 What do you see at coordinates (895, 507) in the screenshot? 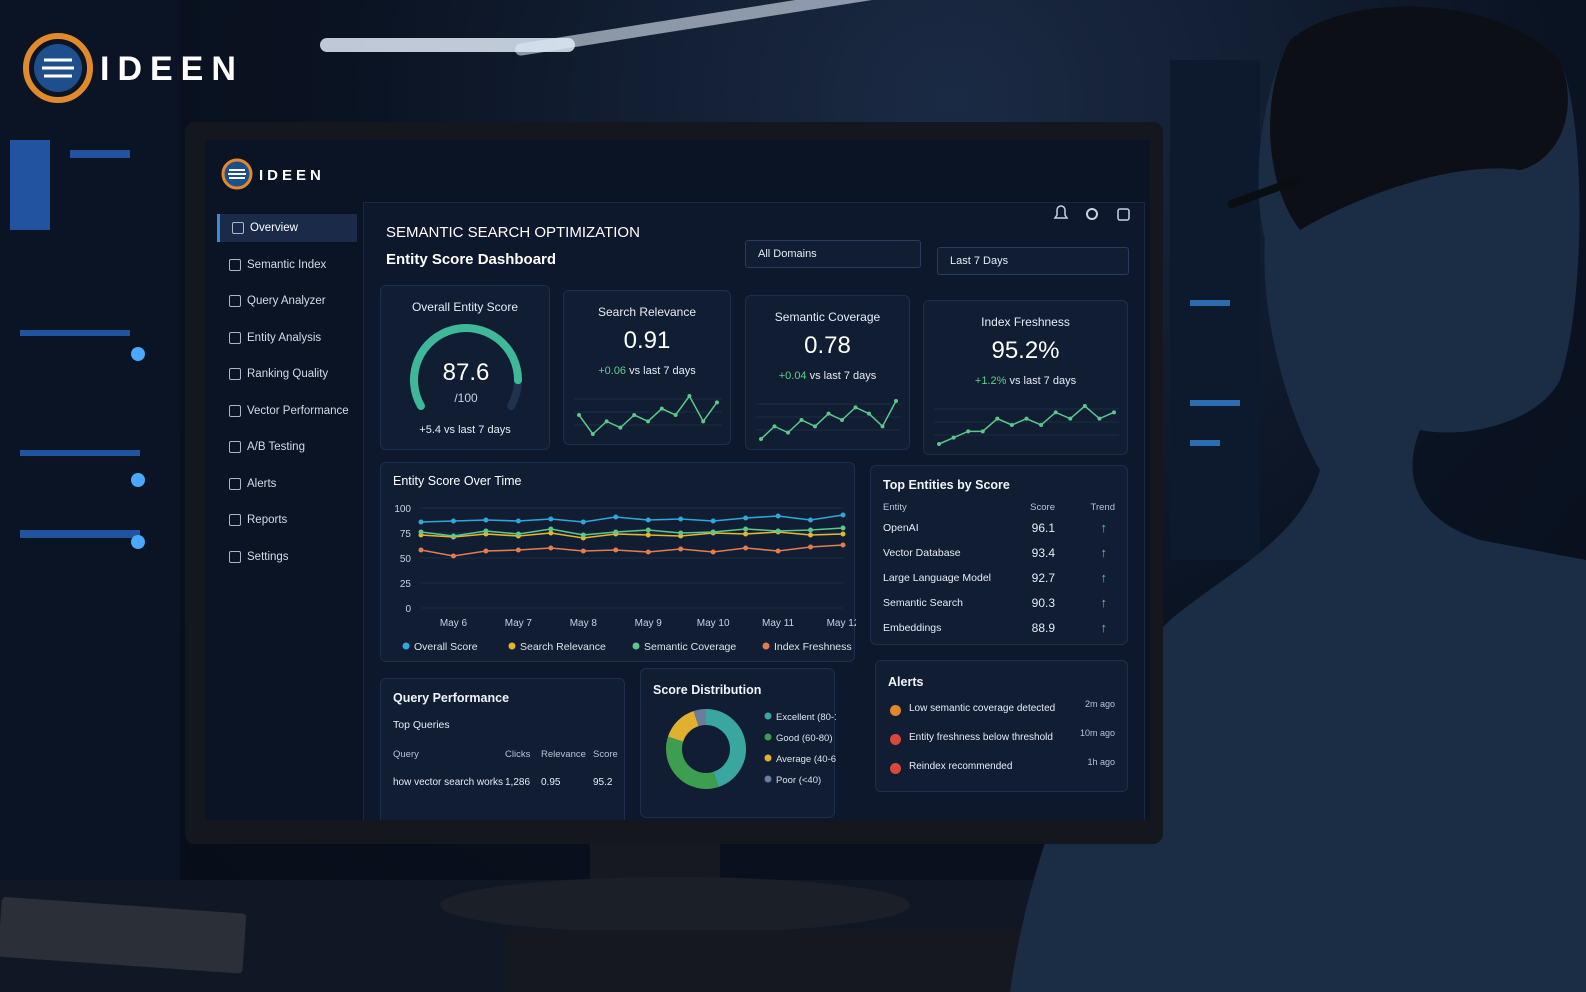
I see `column-header: Entity` at bounding box center [895, 507].